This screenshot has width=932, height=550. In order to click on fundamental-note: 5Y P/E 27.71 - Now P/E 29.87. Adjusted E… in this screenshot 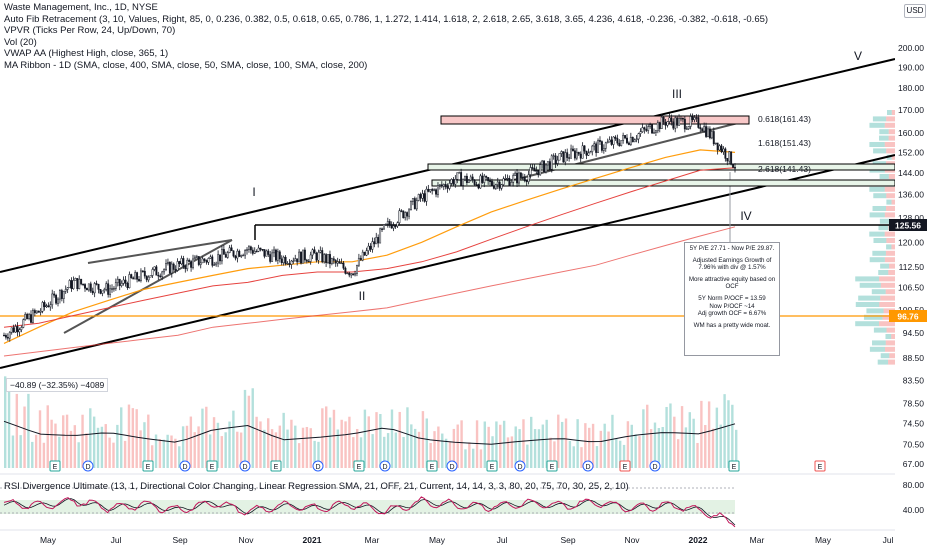, I will do `click(732, 299)`.